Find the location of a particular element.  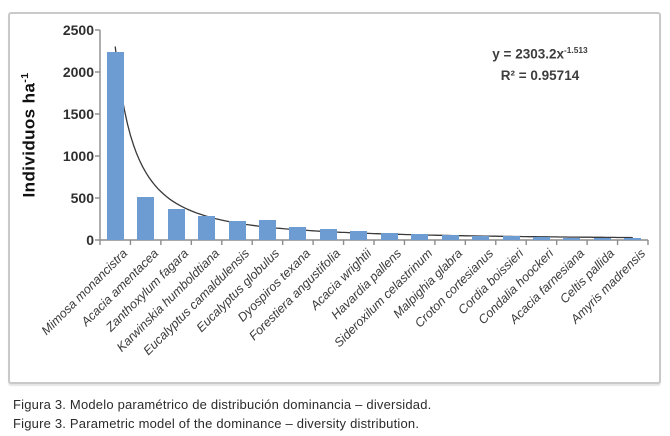

equation-line: y = 2303.2x-1.513 is located at coordinates (530, 52).